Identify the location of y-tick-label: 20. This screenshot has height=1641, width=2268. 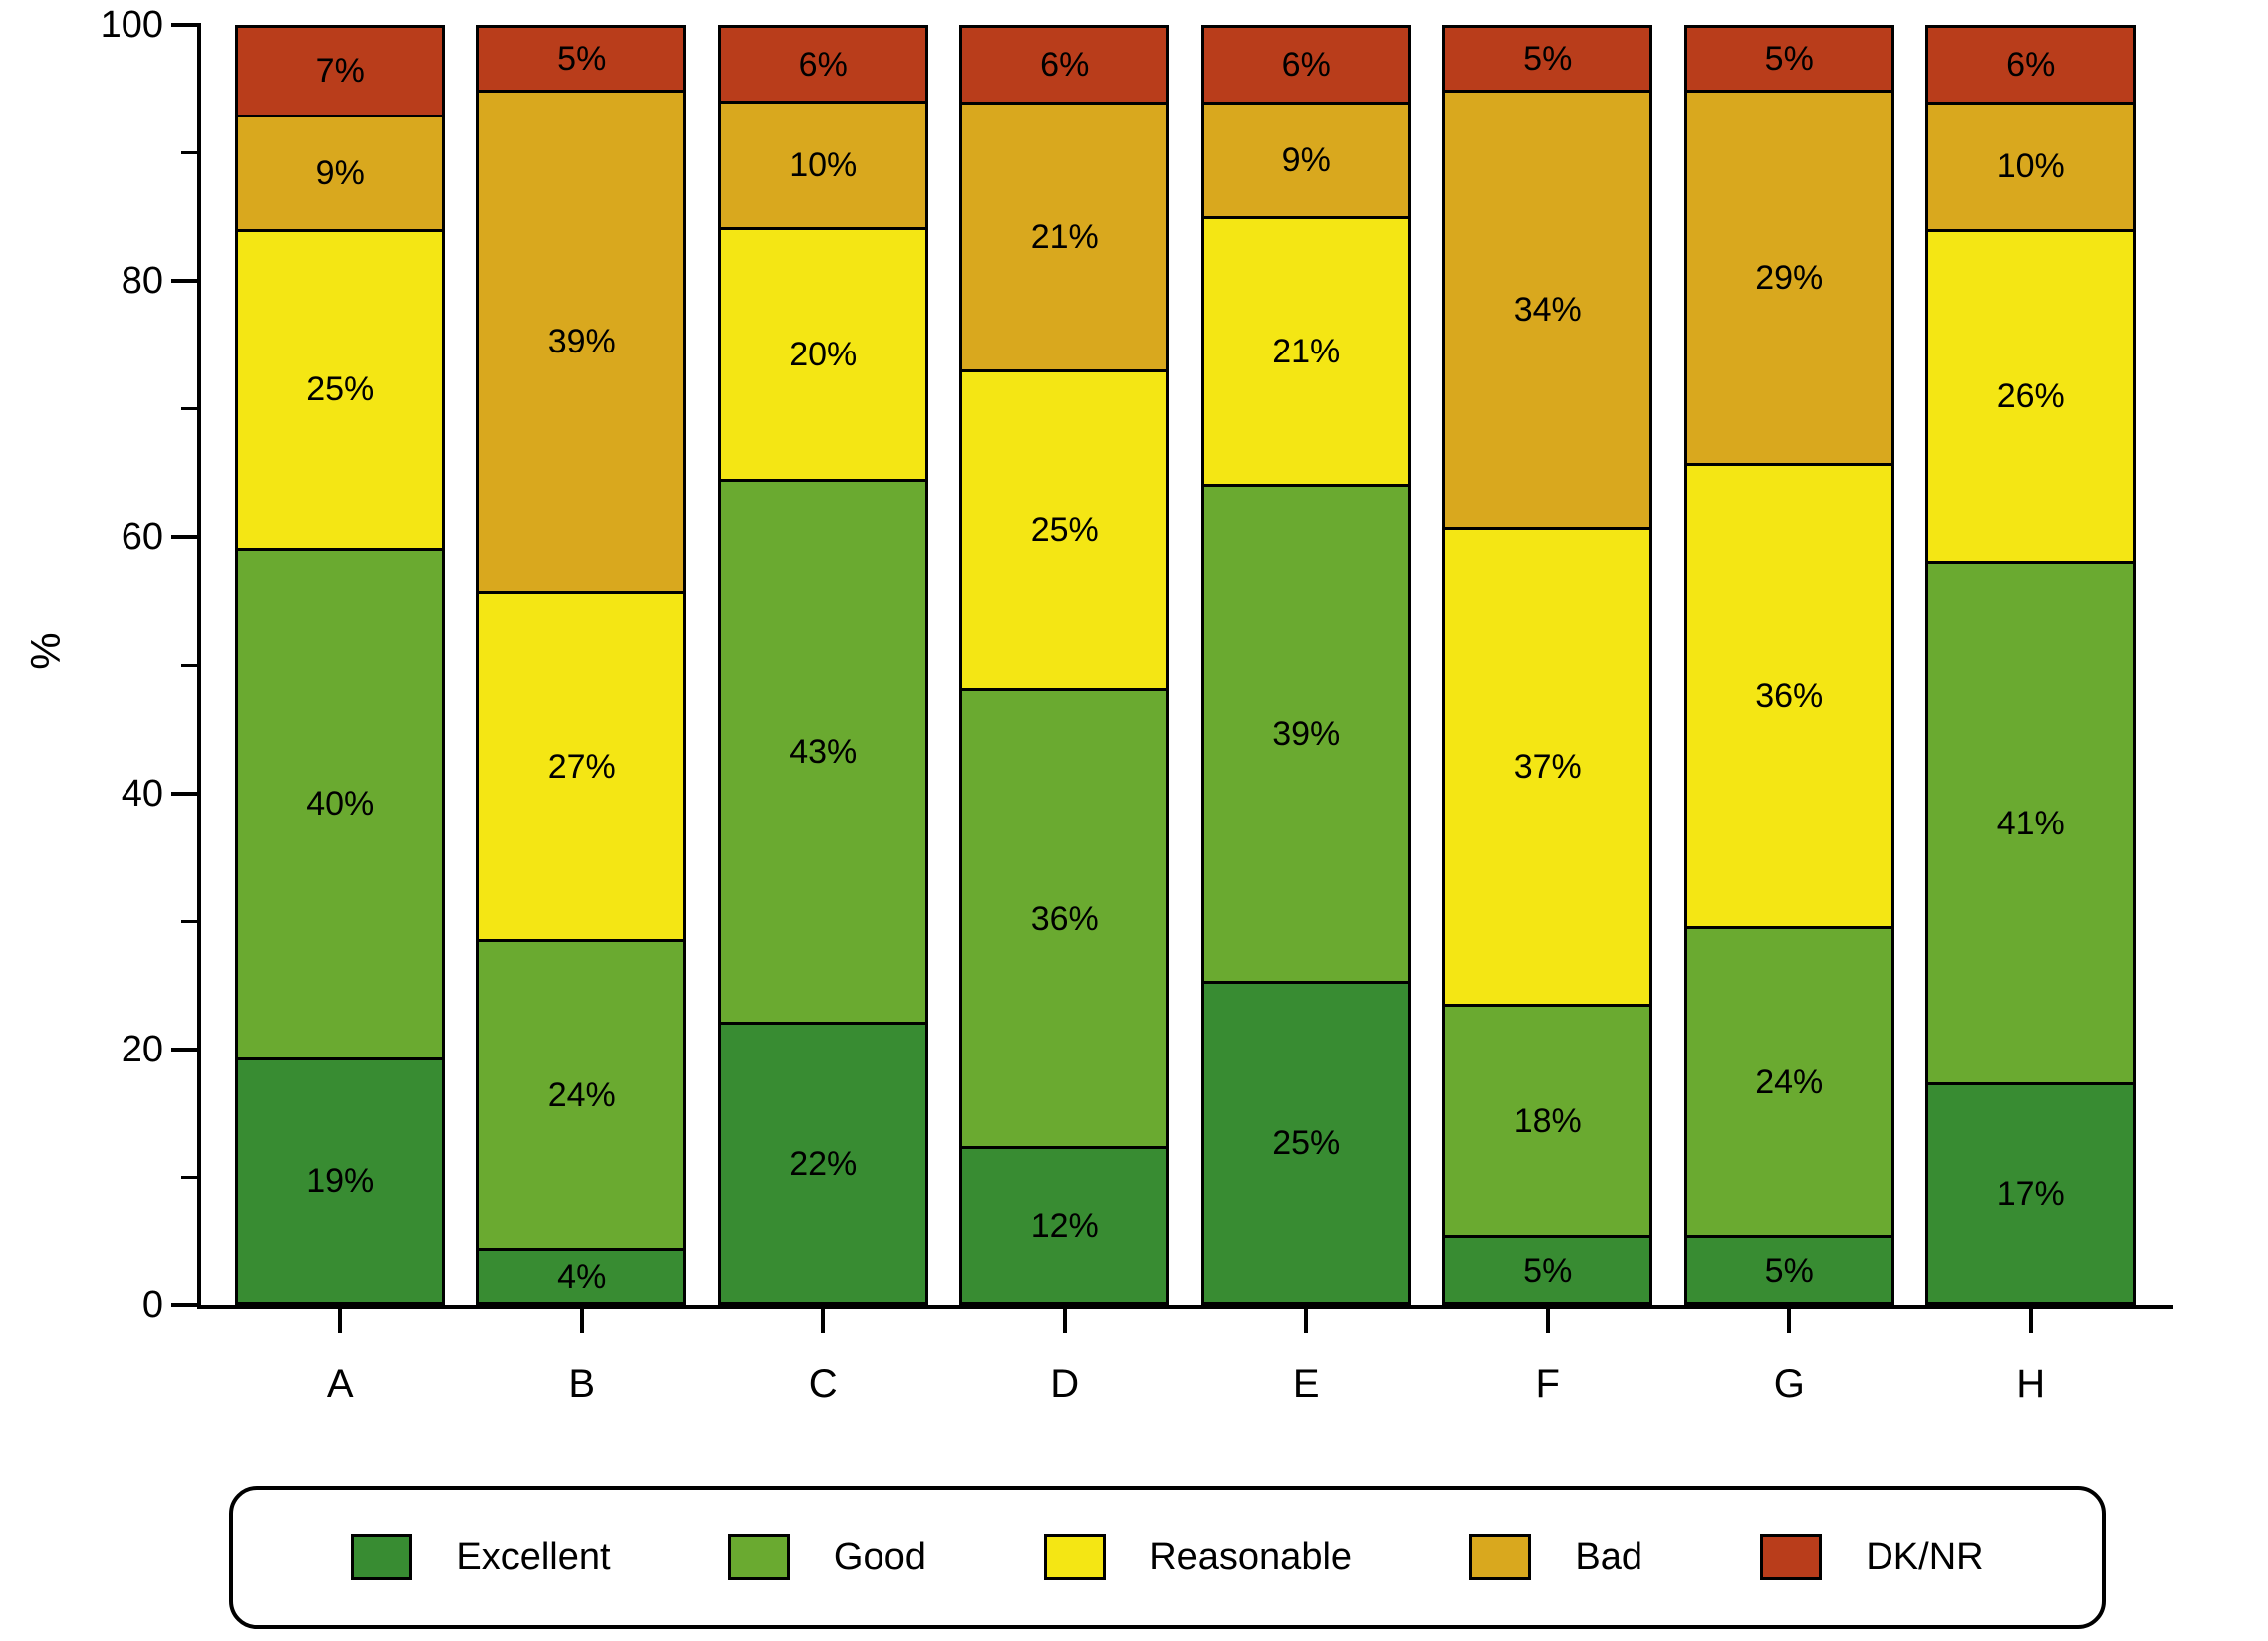
(142, 1049).